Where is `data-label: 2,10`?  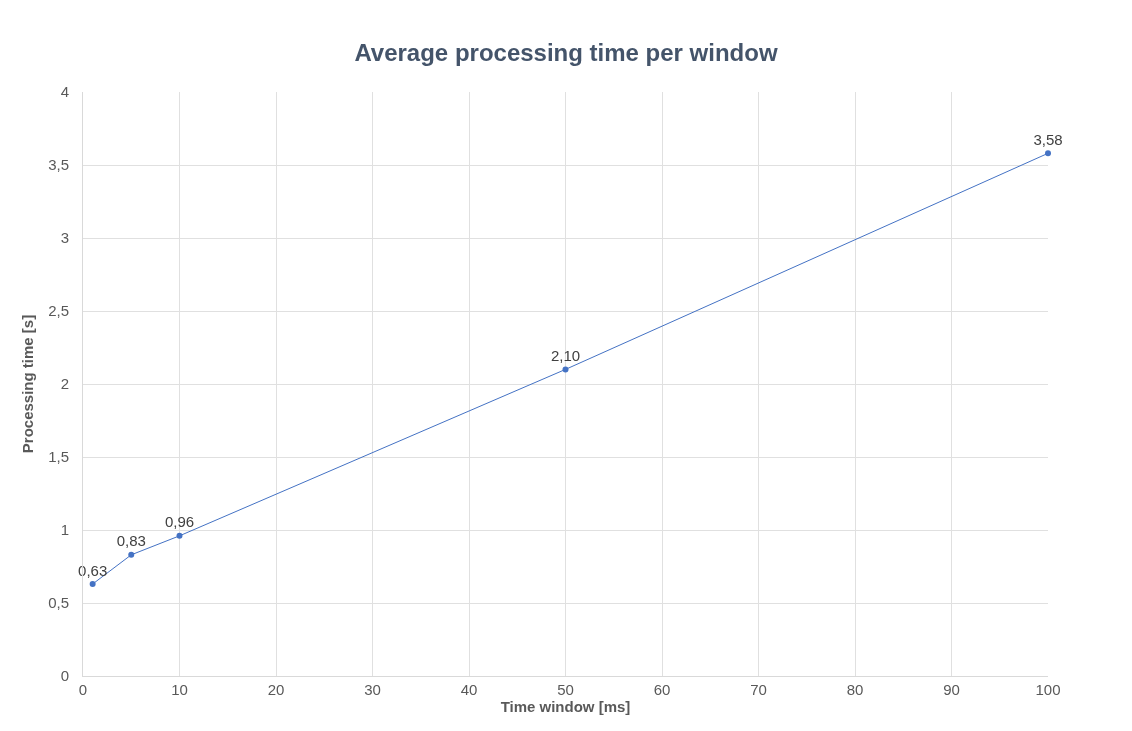 data-label: 2,10 is located at coordinates (565, 355).